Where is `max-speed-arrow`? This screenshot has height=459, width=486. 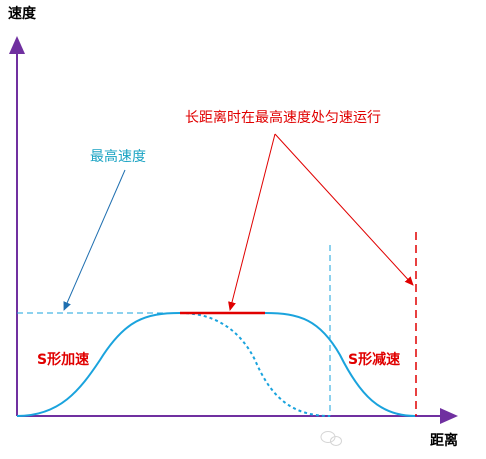
max-speed-arrow is located at coordinates (94, 240).